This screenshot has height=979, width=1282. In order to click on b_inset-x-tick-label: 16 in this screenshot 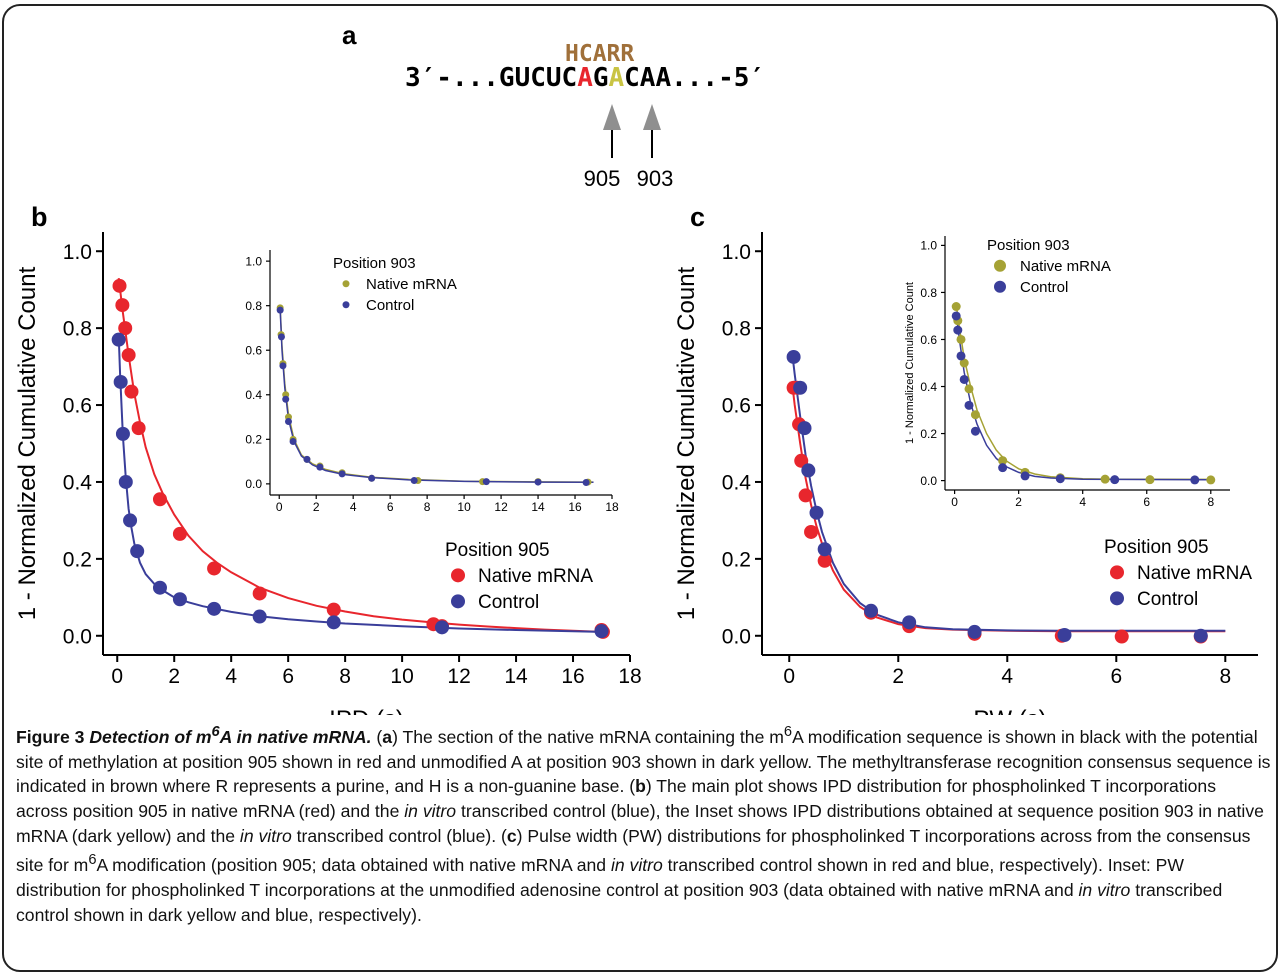, I will do `click(575, 507)`.